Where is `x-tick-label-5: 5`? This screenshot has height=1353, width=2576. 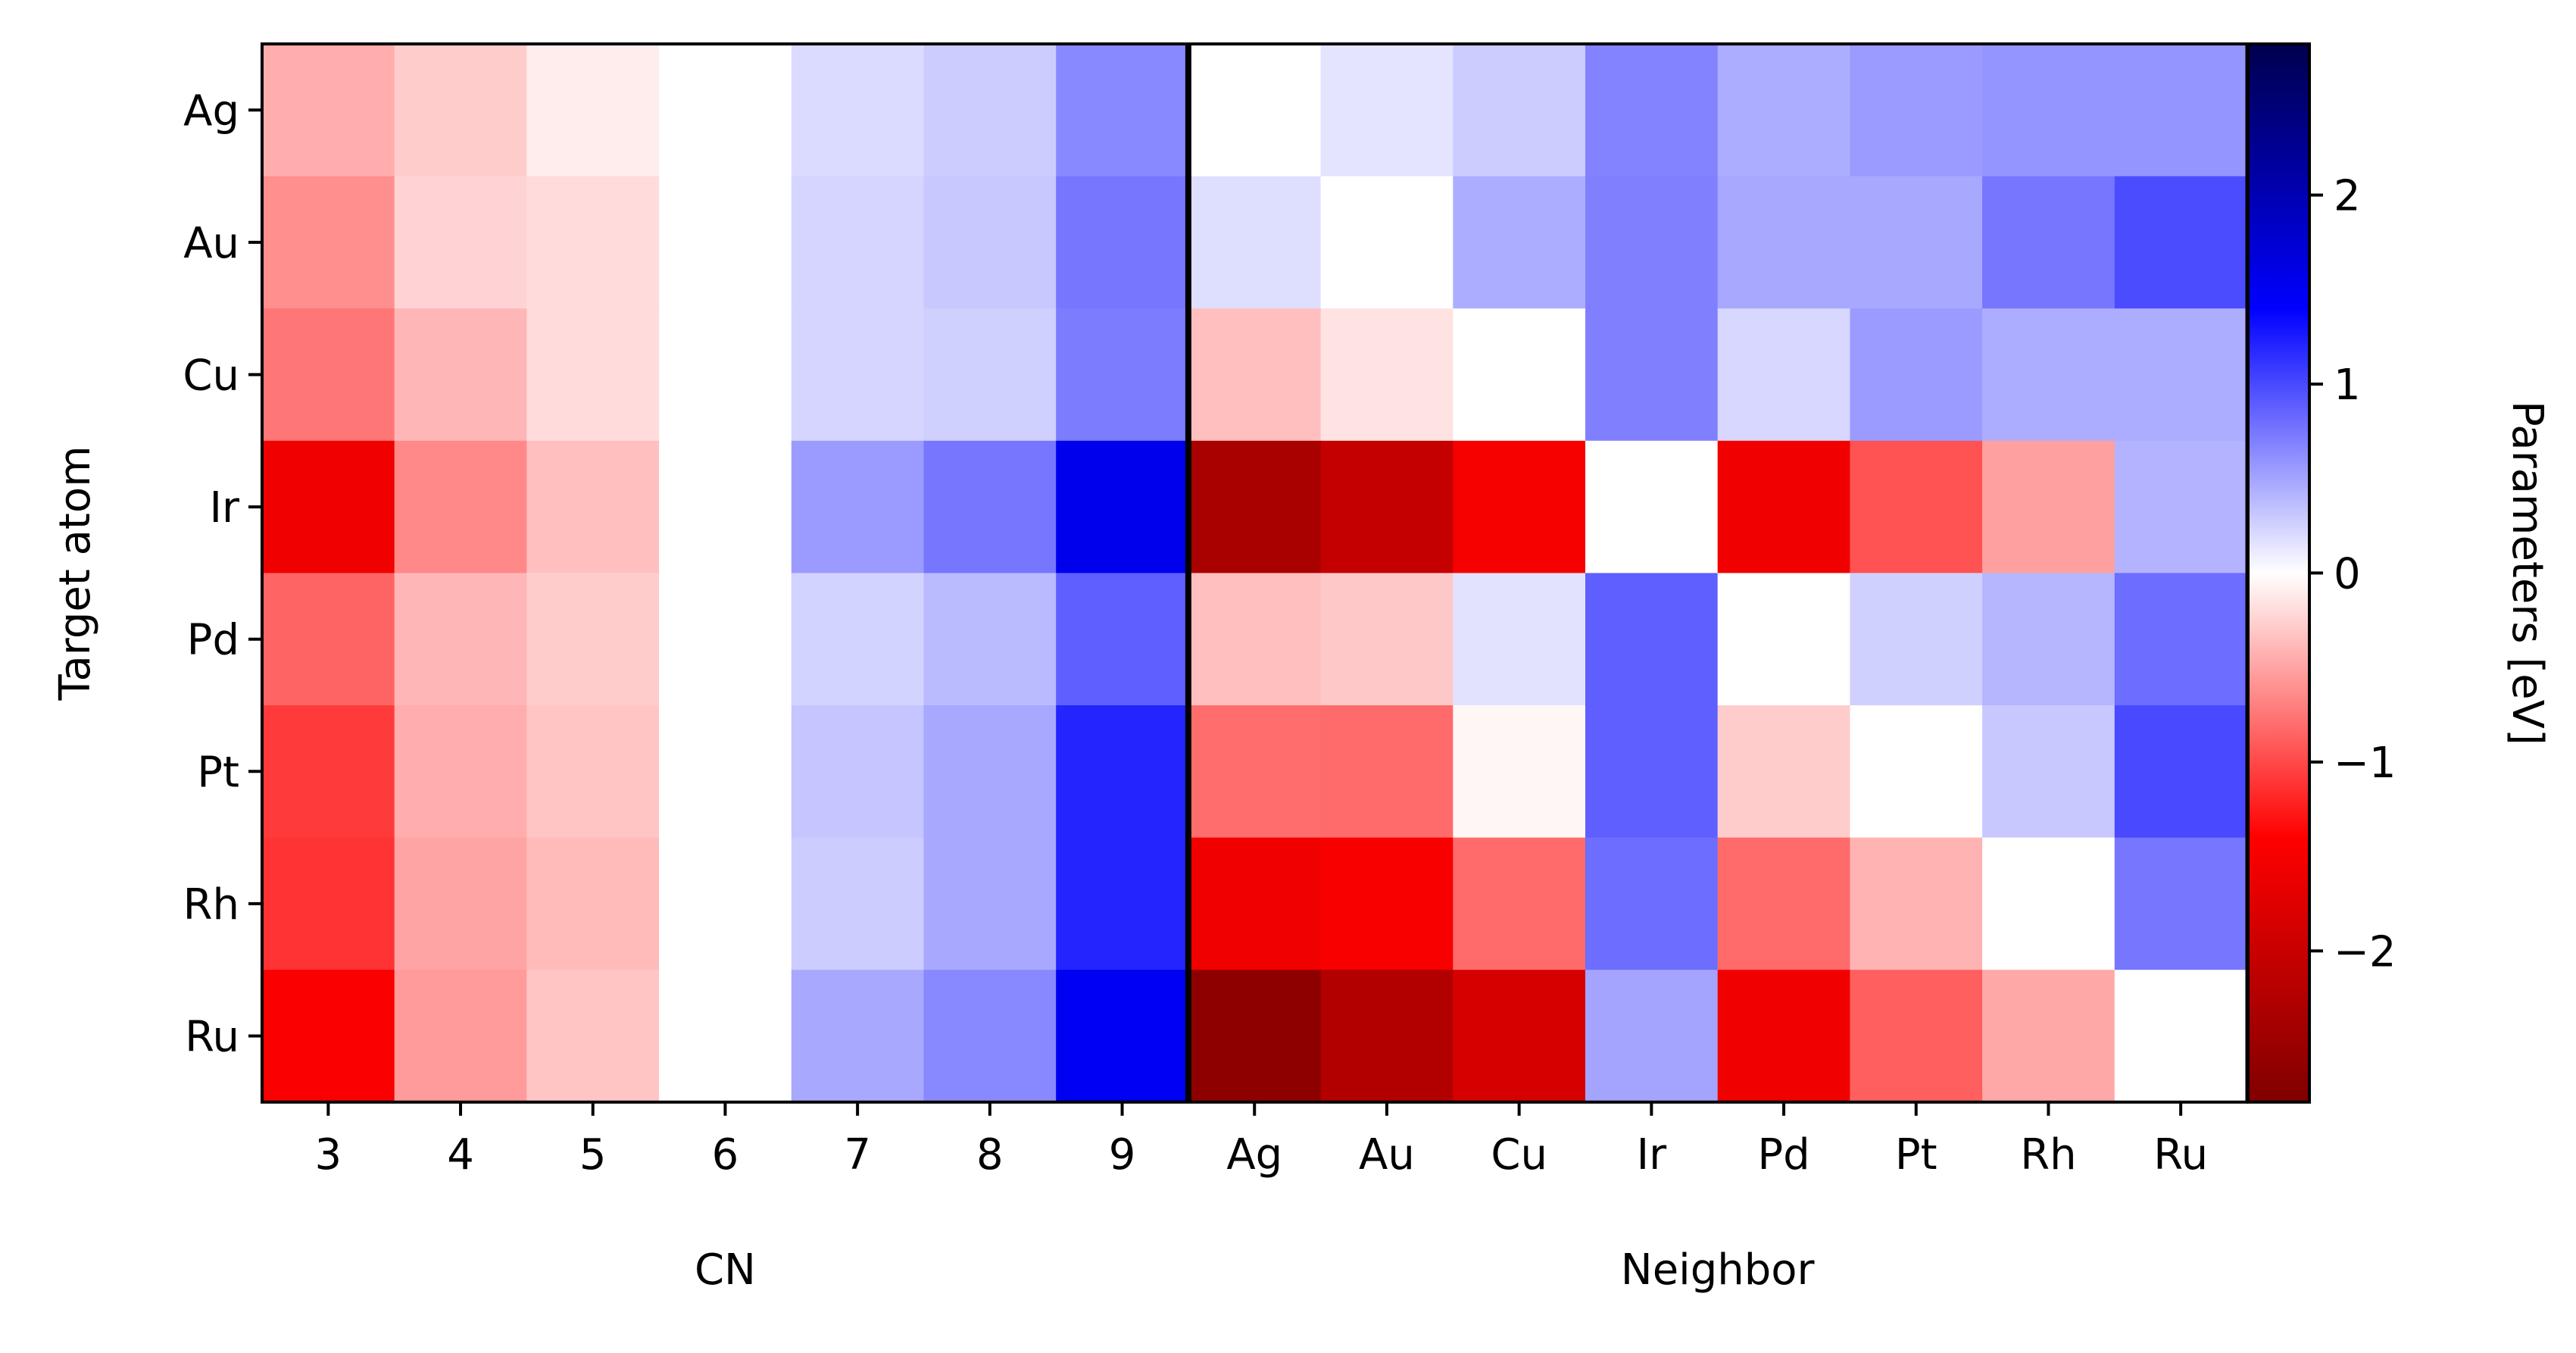
x-tick-label-5: 5 is located at coordinates (593, 1155).